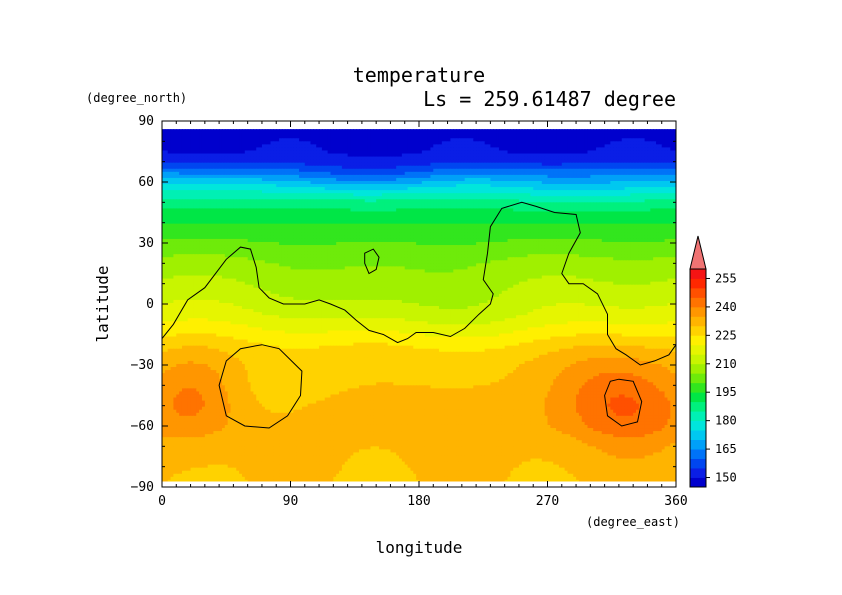  What do you see at coordinates (102, 303) in the screenshot?
I see `y-axis-label: latitude` at bounding box center [102, 303].